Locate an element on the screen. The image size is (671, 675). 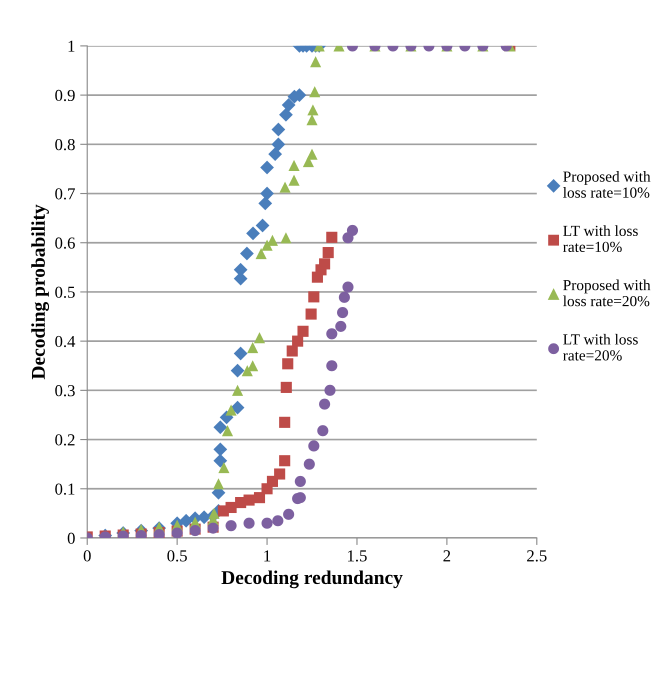
legend-label: LT with loss rate=20% is located at coordinates (600, 347).